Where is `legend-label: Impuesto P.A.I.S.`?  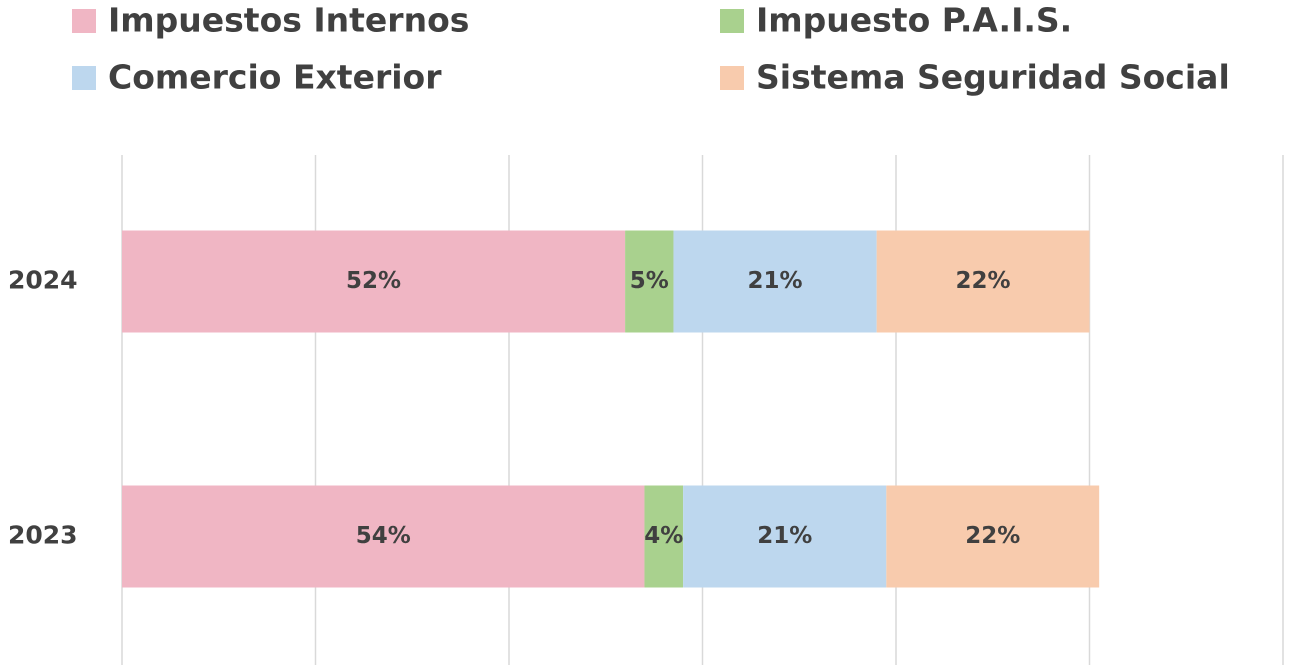 legend-label: Impuesto P.A.I.S. is located at coordinates (914, 20).